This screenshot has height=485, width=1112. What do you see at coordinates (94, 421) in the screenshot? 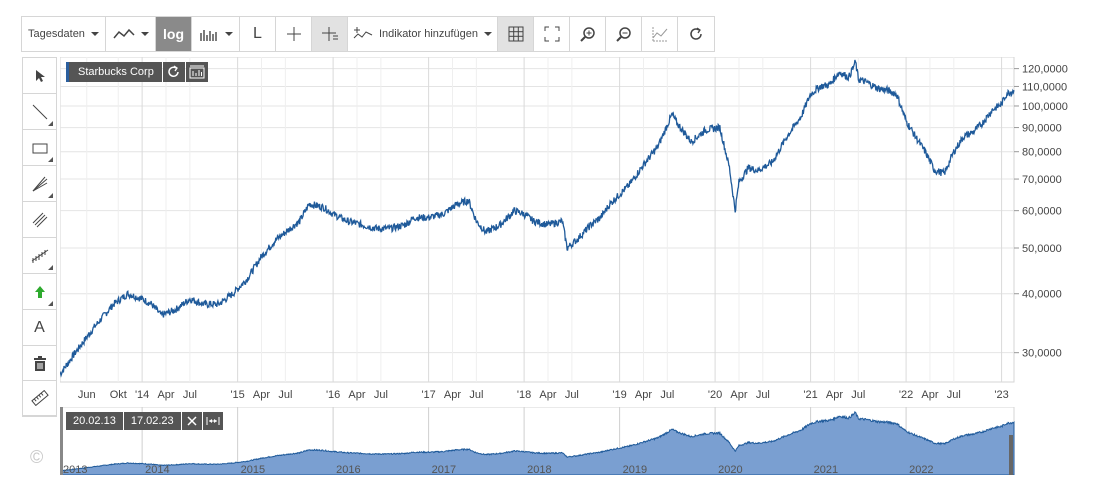
I see `range-from: 20.02.13` at bounding box center [94, 421].